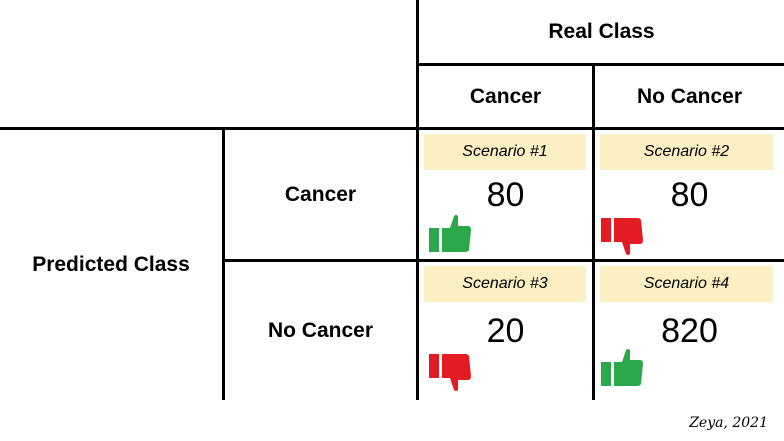  Describe the element at coordinates (320, 194) in the screenshot. I see `row-header-cancer: Cancer` at that location.